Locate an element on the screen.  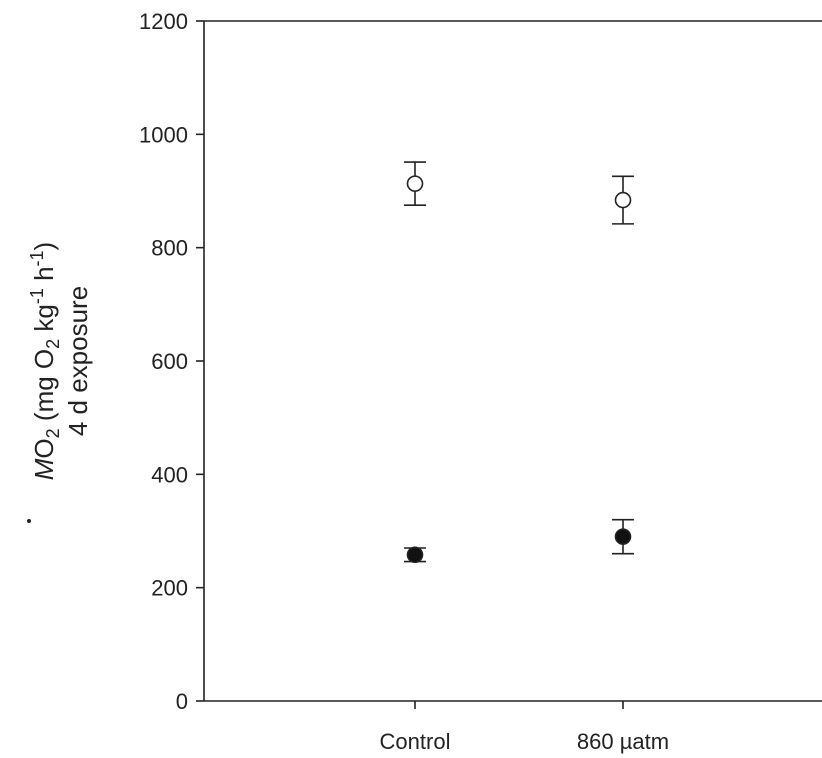
y-axis-label-line1: MO2 (mg O2 kg-1 h-1) is located at coordinates (45, 361).